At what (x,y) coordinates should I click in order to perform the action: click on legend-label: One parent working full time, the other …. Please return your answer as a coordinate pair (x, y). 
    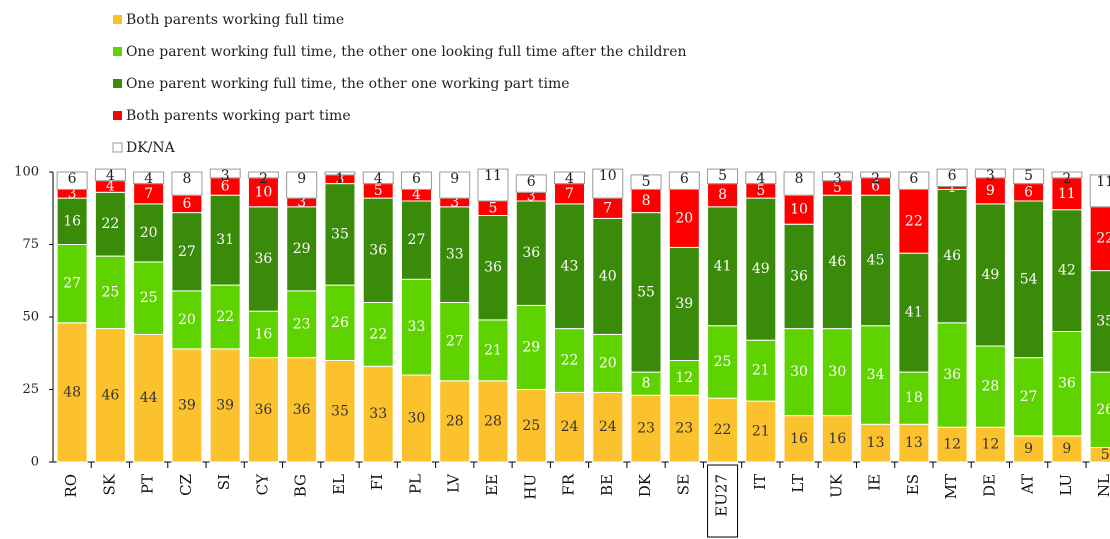
    Looking at the image, I should click on (406, 52).